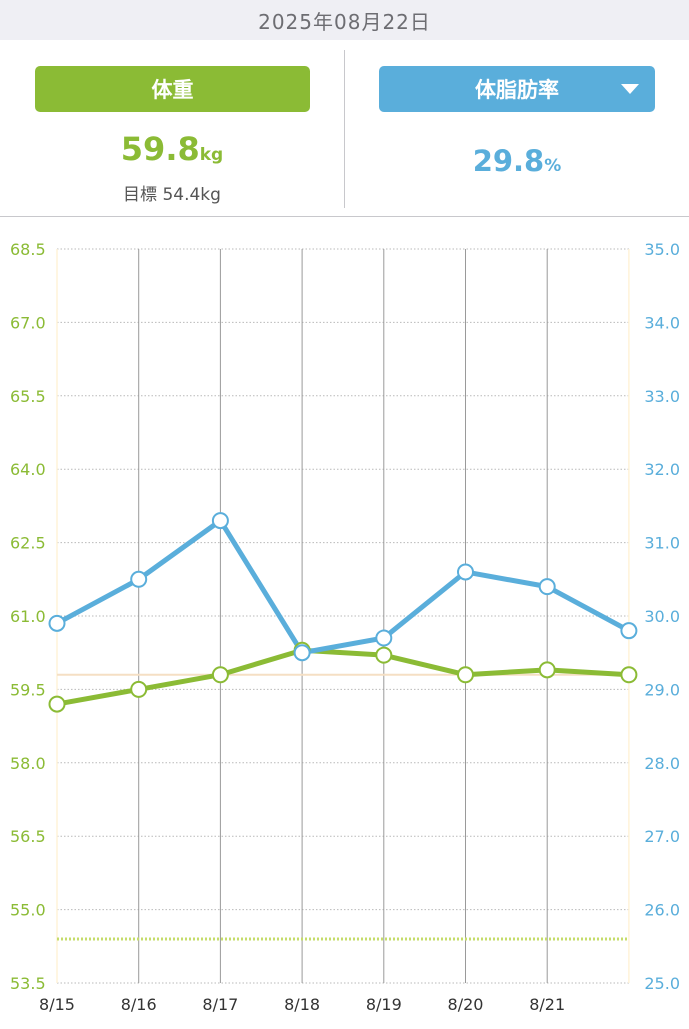 Image resolution: width=689 pixels, height=1029 pixels. Describe the element at coordinates (28, 910) in the screenshot. I see `left-axis-tick-label: 55.0` at that location.